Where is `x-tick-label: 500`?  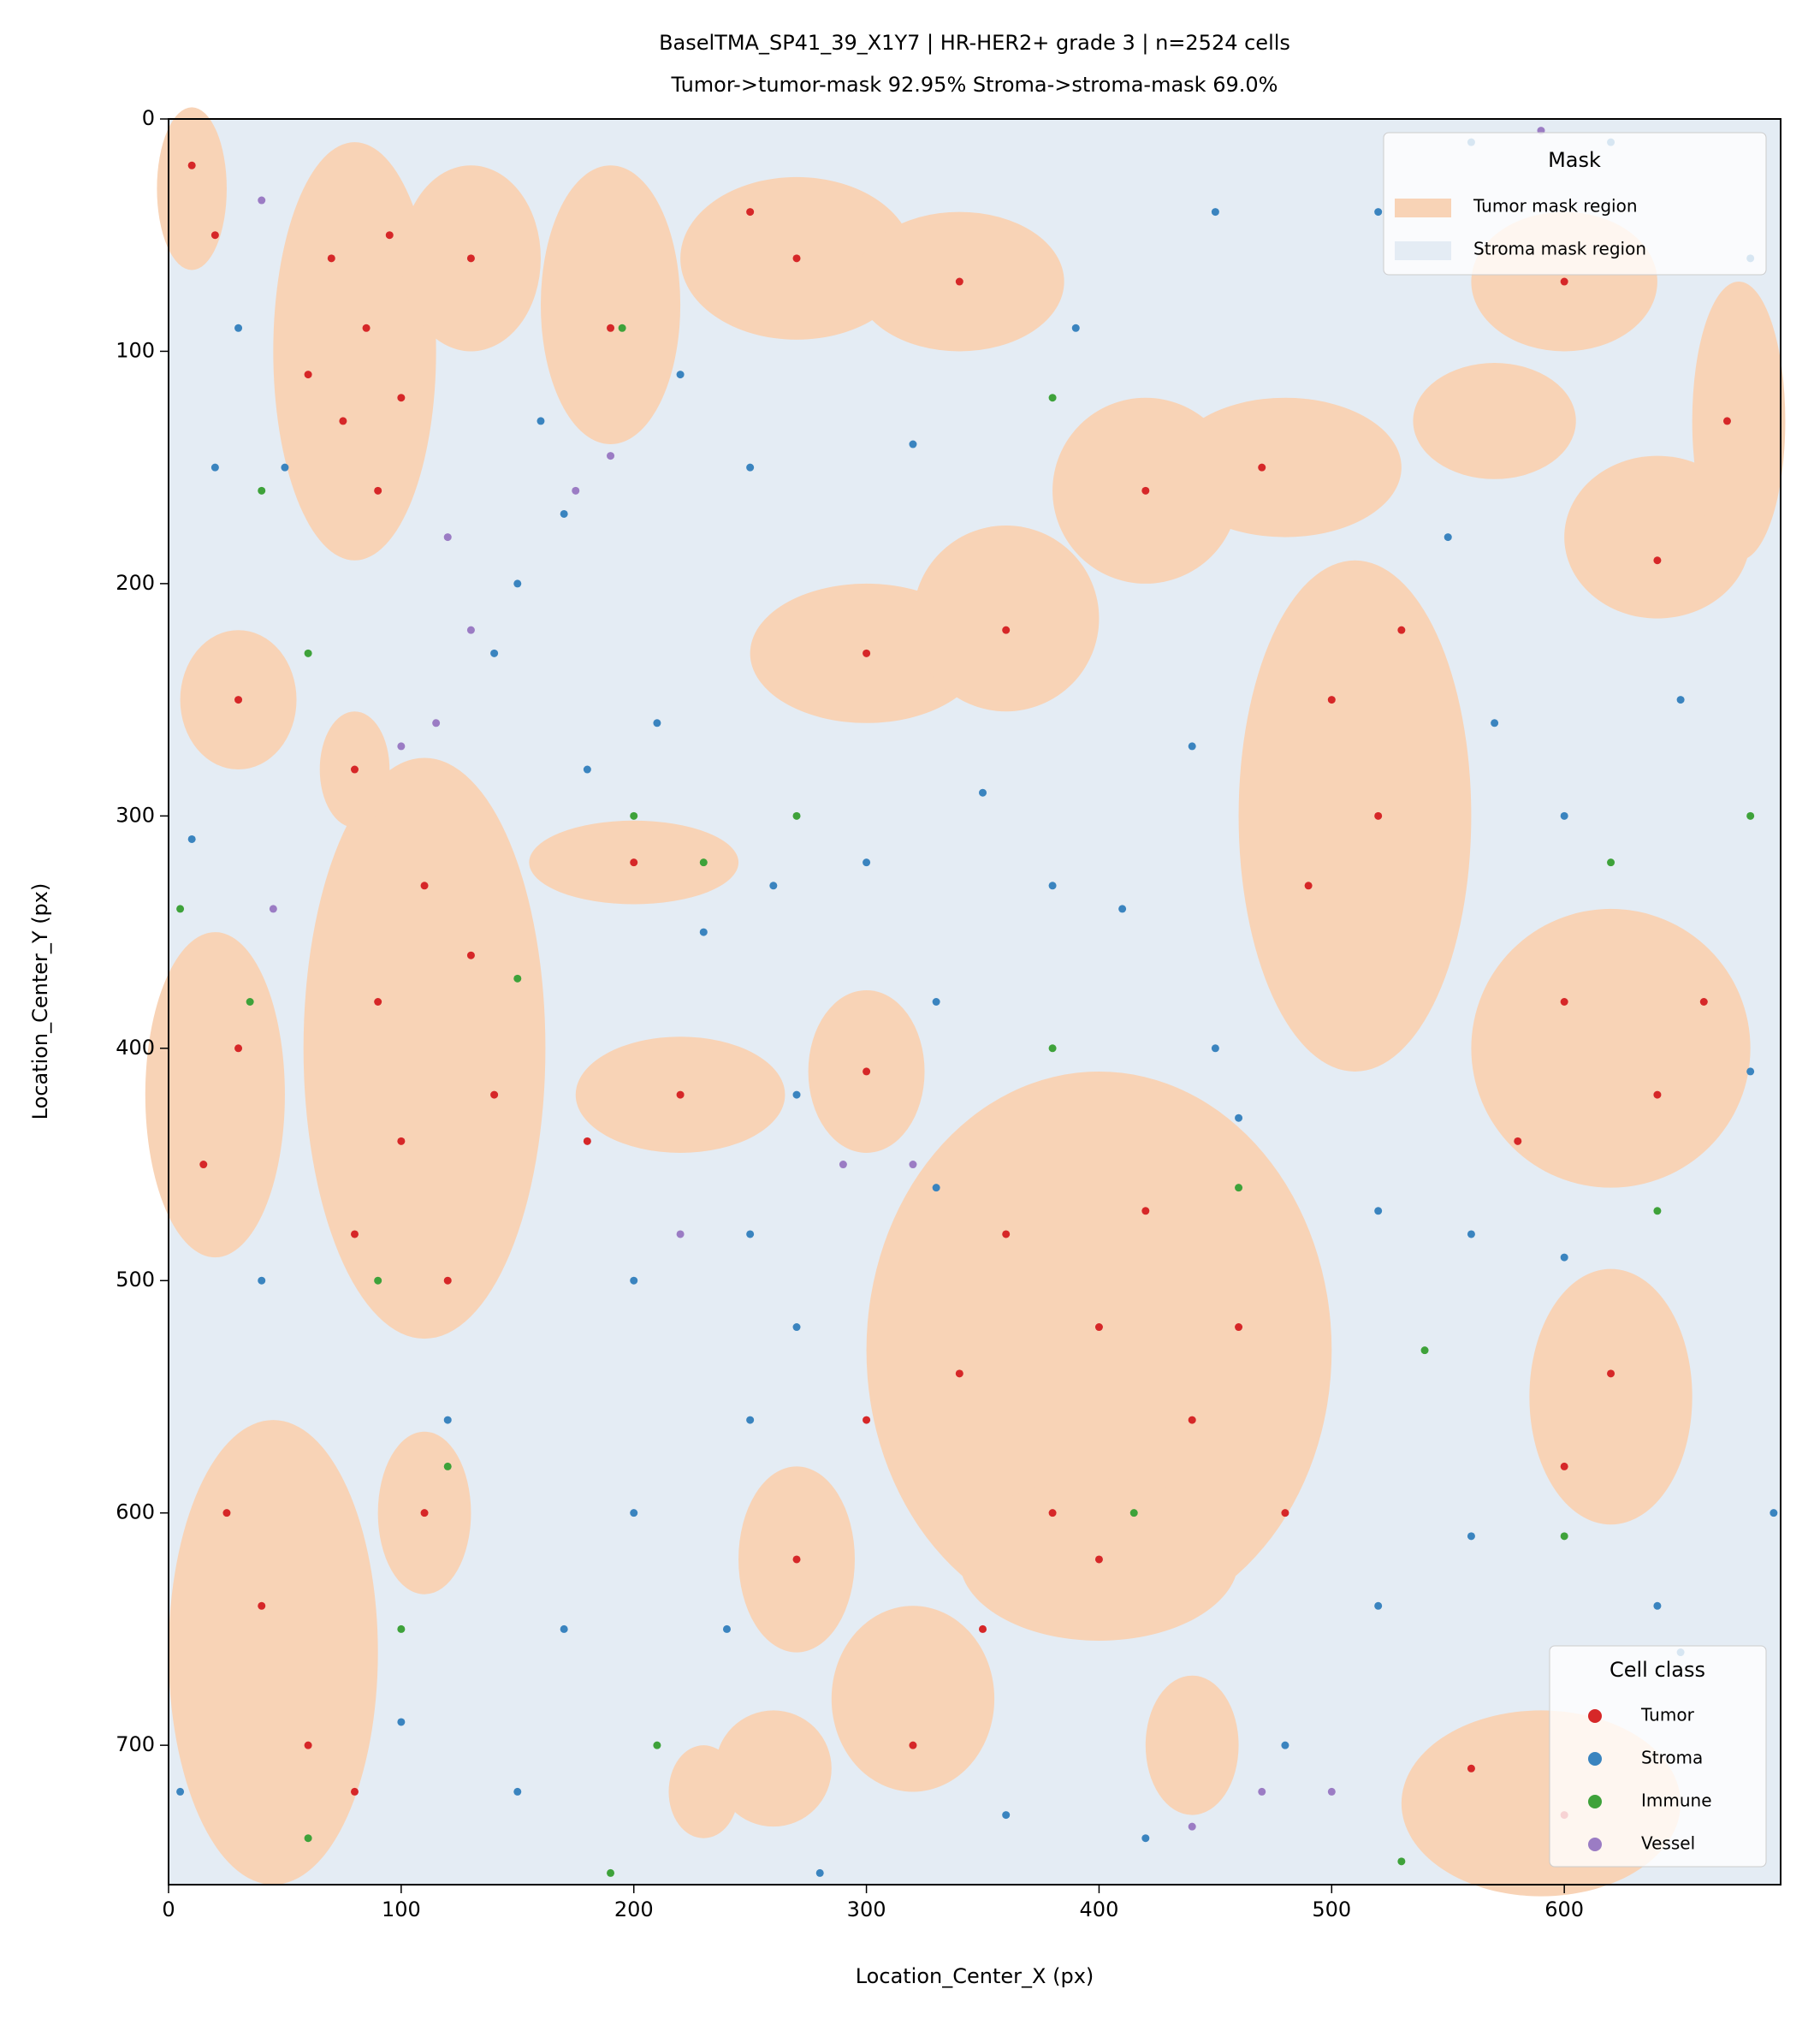 x-tick-label: 500 is located at coordinates (1332, 1909).